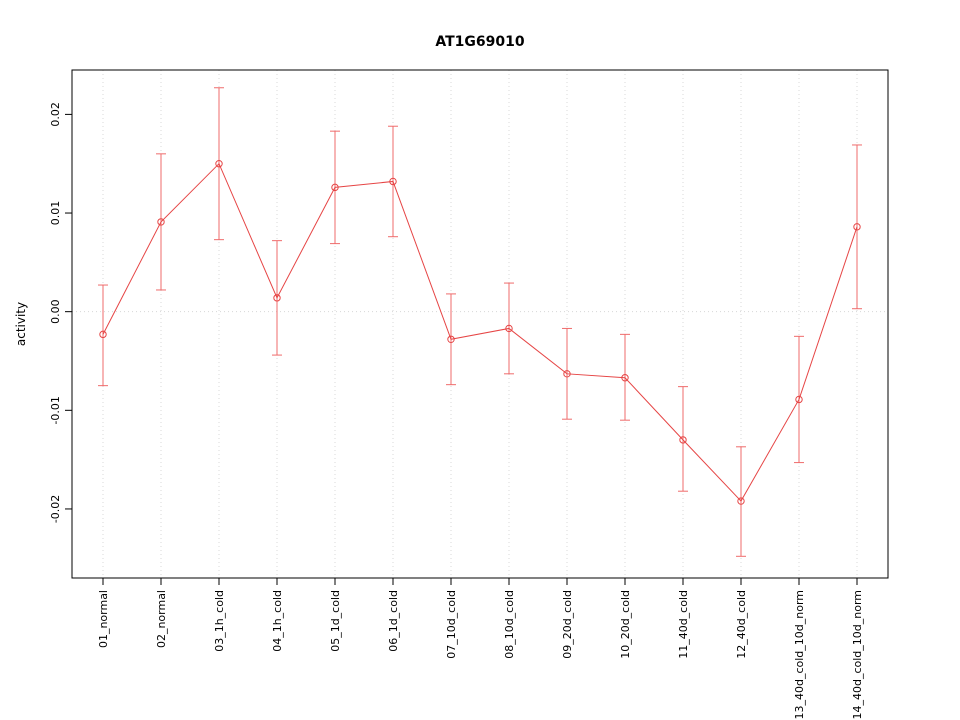  What do you see at coordinates (55, 509) in the screenshot?
I see `y-tick-label: -0.02` at bounding box center [55, 509].